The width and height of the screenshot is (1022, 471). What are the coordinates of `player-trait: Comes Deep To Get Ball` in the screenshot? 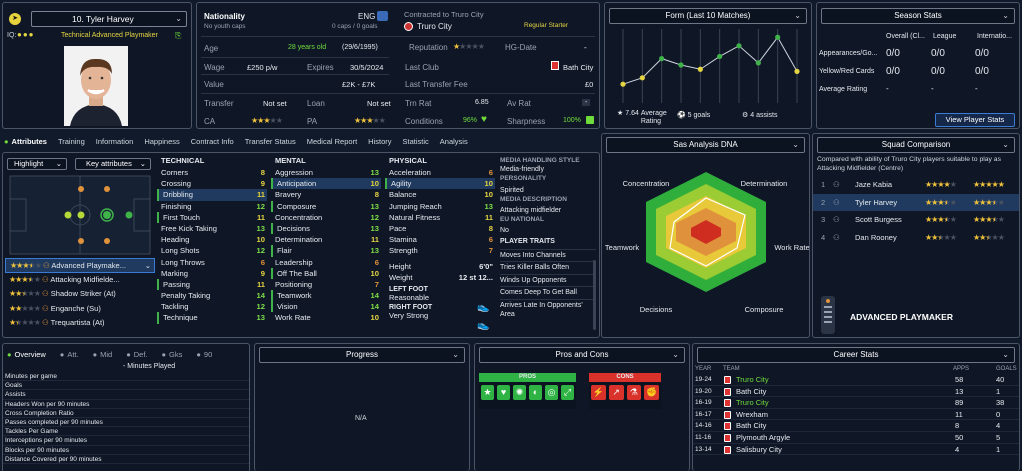 It's located at (548, 292).